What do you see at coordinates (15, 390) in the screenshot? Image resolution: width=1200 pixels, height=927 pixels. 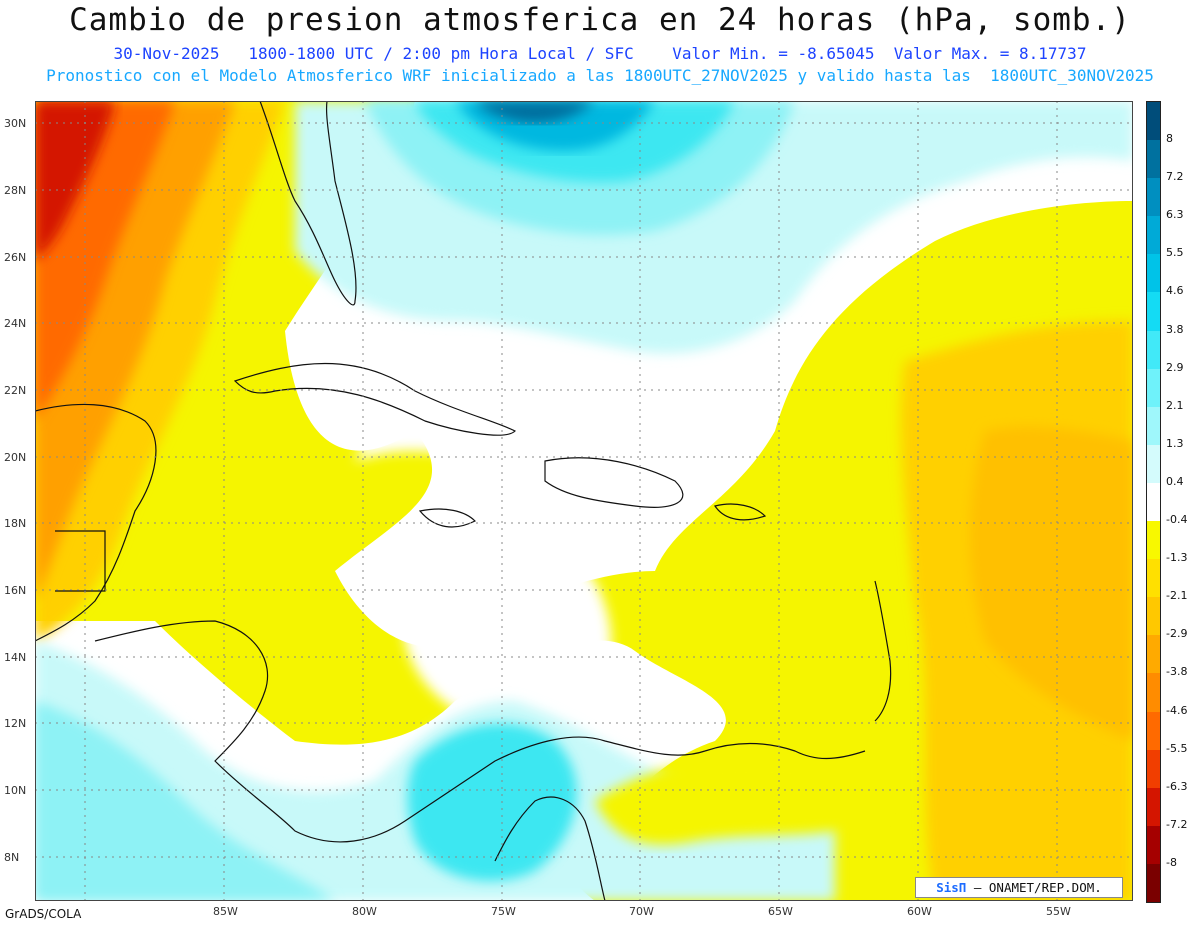 I see `lat-label: 22N` at bounding box center [15, 390].